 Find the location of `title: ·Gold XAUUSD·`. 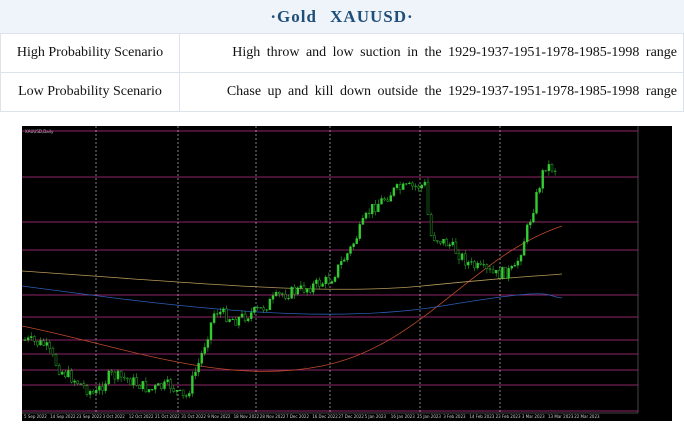

title: ·Gold XAUUSD· is located at coordinates (342, 16).